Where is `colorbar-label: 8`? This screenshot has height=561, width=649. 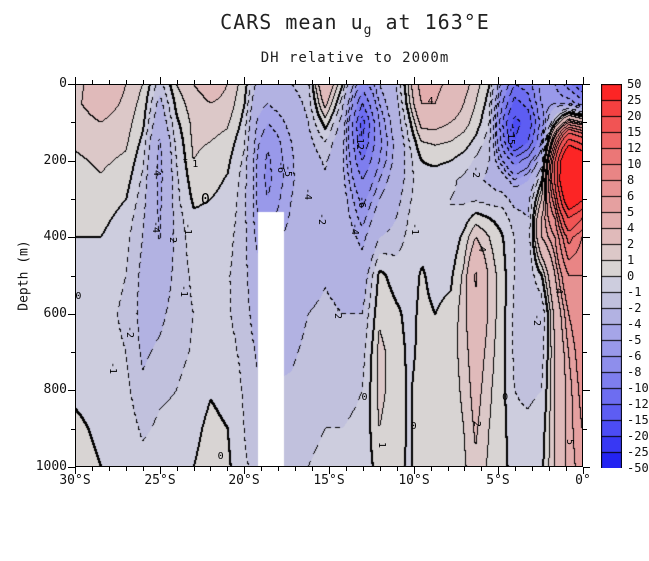
colorbar-label: 8 is located at coordinates (631, 180).